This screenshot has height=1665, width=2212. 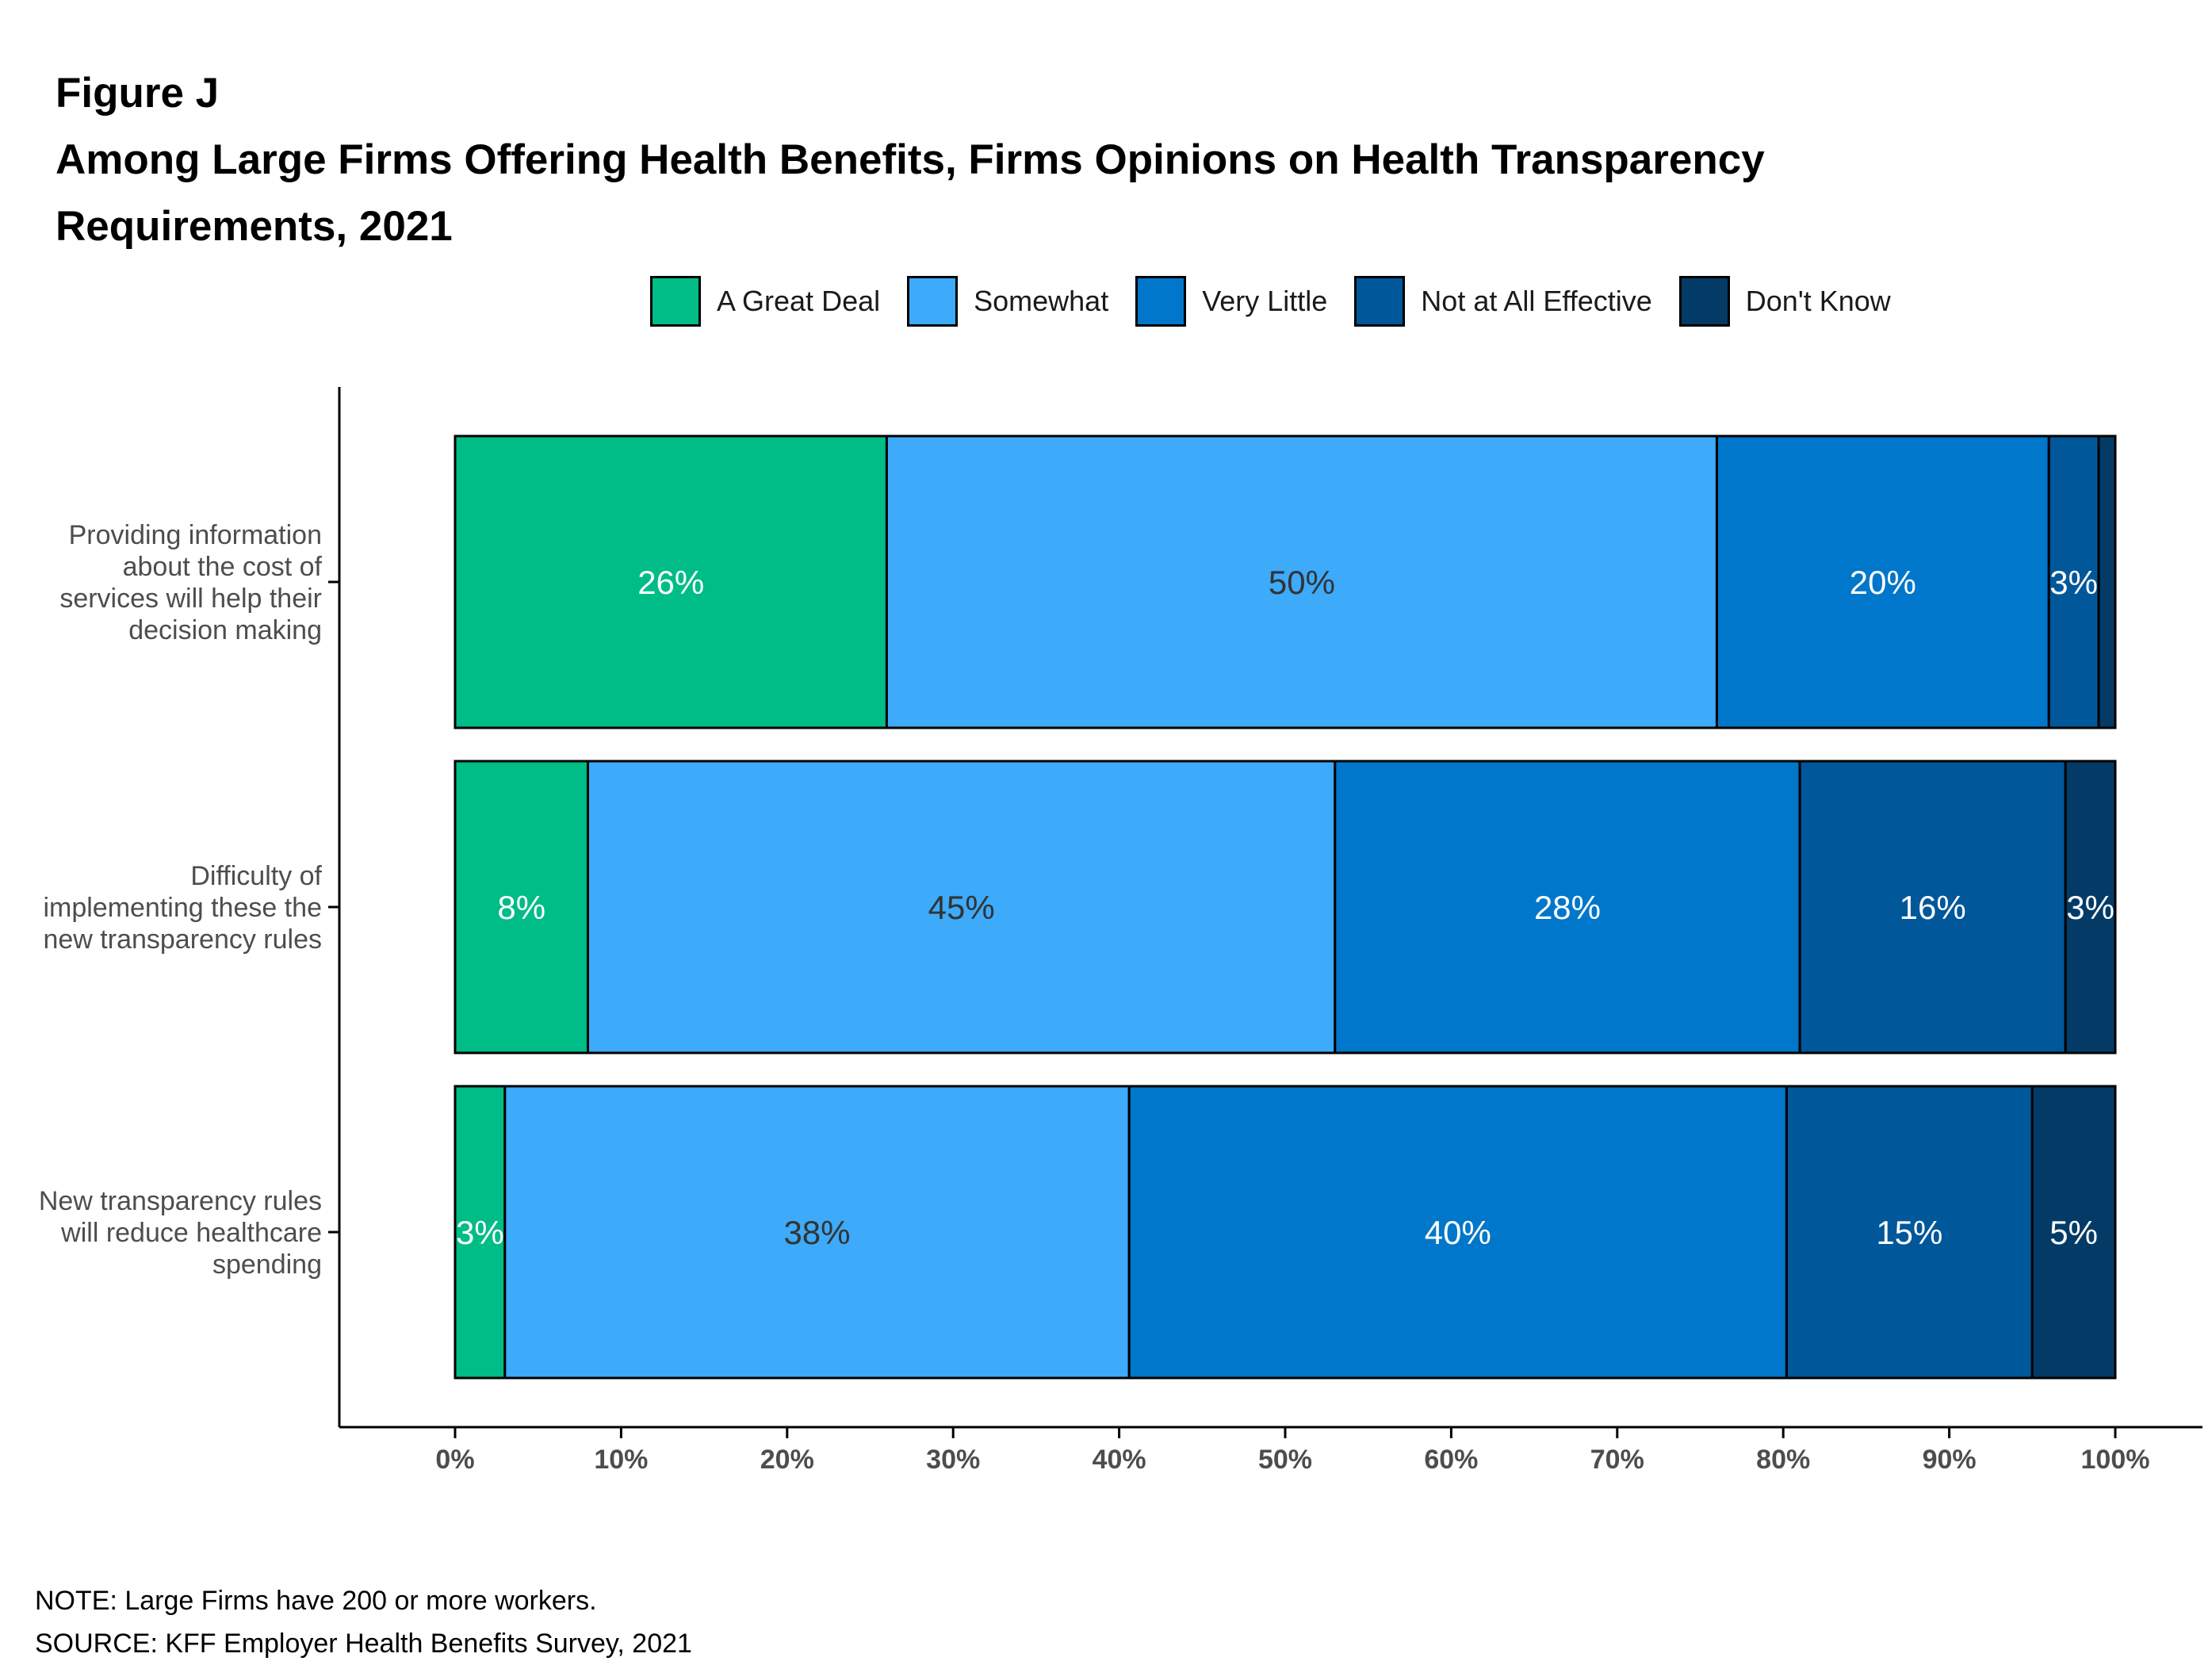 I want to click on y-category-label-line: will reduce healthcare, so click(x=191, y=1233).